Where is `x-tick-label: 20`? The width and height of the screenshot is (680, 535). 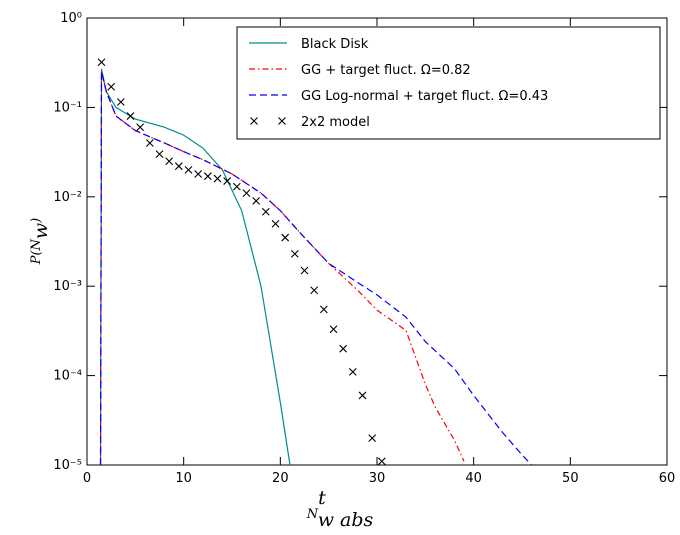
x-tick-label: 20 is located at coordinates (280, 478).